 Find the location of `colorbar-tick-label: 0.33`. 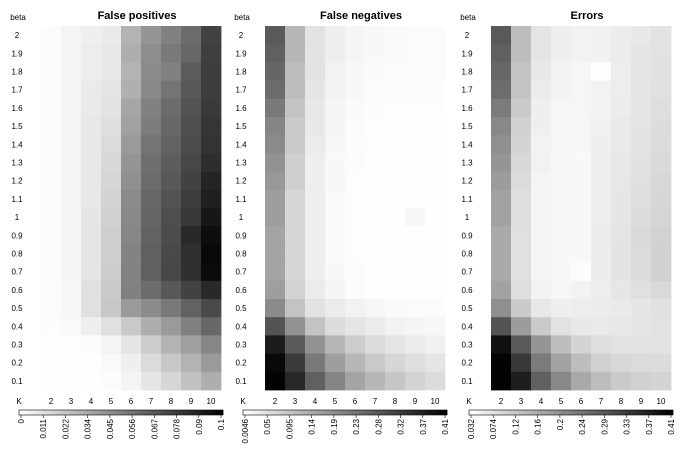

colorbar-tick-label: 0.33 is located at coordinates (627, 426).